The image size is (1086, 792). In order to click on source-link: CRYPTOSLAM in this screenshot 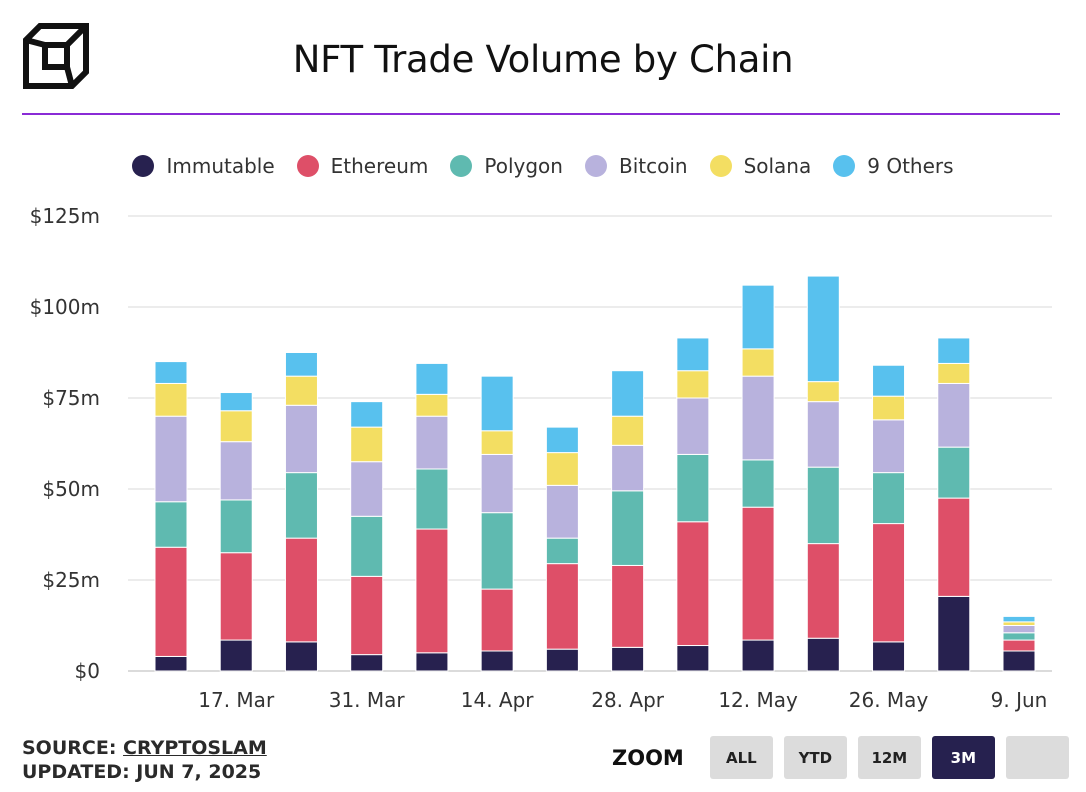, I will do `click(195, 748)`.